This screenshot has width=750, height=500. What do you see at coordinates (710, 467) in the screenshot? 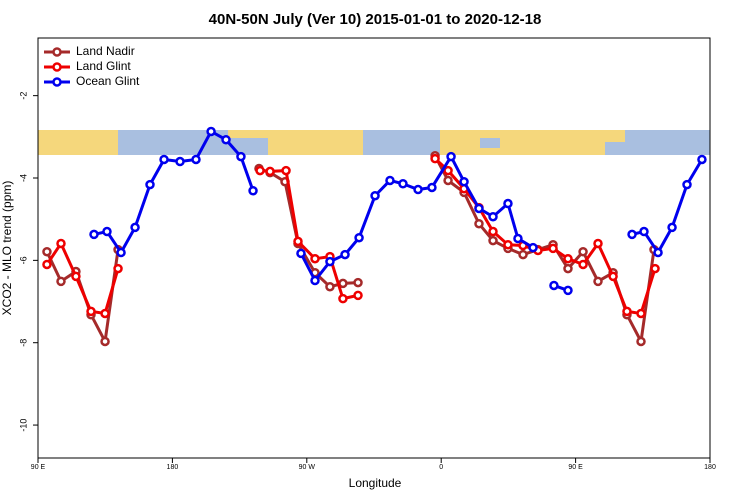
I see `x-tick-label: 180` at bounding box center [710, 467].